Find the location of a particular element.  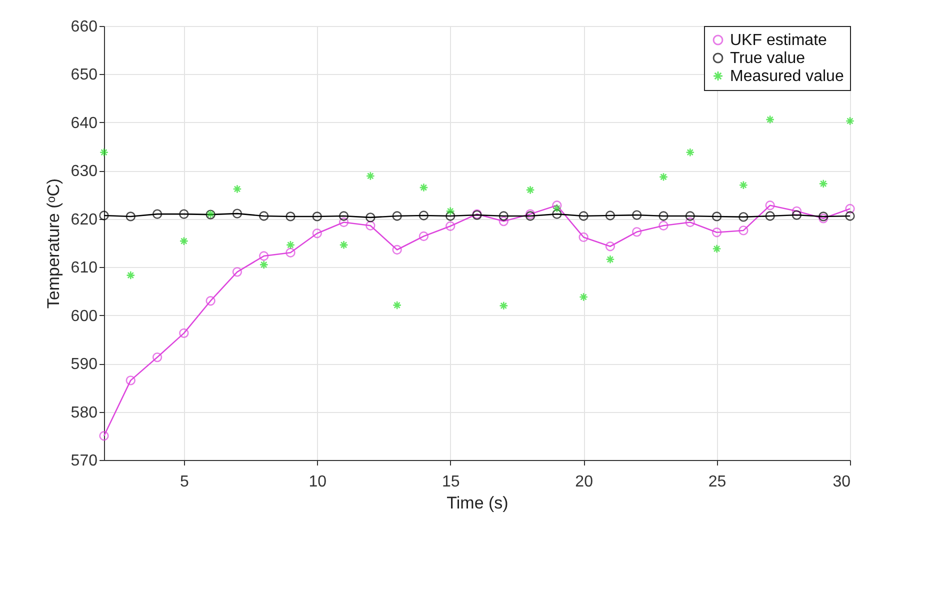

y-tick-label: 590 is located at coordinates (84, 365).